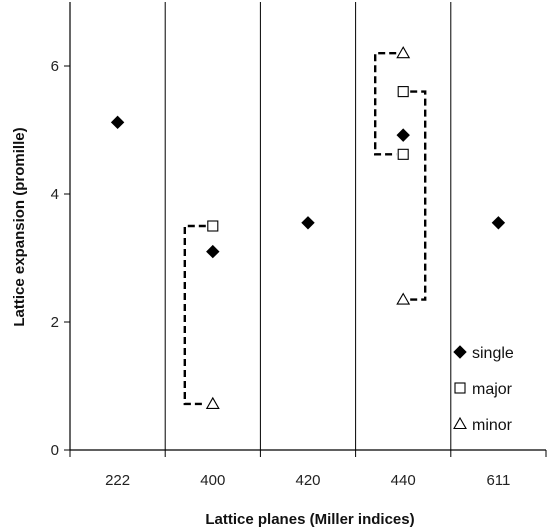 This screenshot has width=551, height=531. What do you see at coordinates (309, 519) in the screenshot?
I see `x-axis-title: Lattice planes (Miller indices)` at bounding box center [309, 519].